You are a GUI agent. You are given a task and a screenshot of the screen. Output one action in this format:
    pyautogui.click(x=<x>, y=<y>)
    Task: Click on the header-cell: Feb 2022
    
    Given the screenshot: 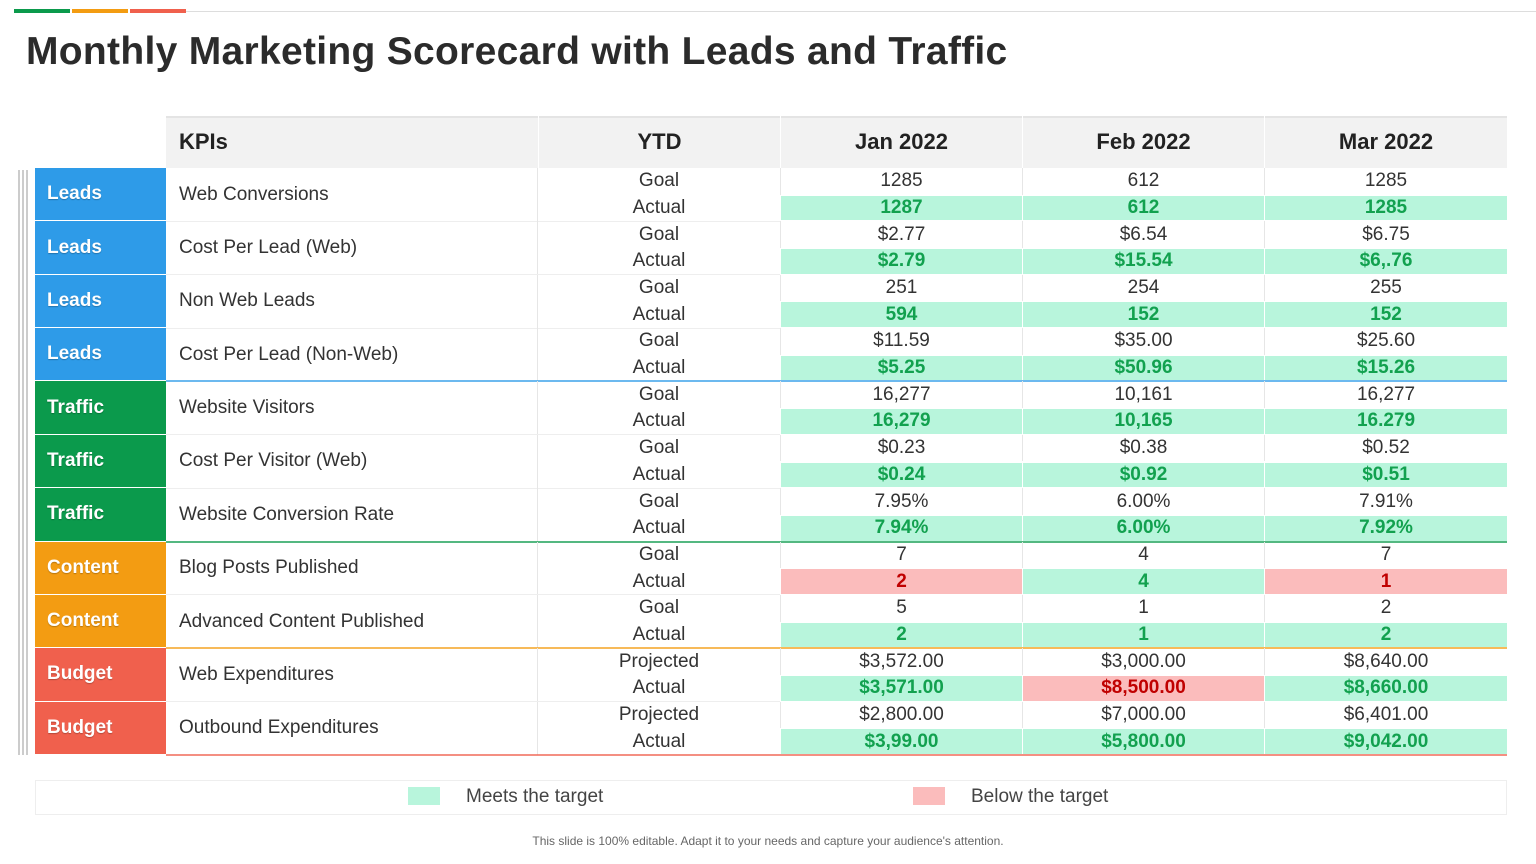 What is the action you would take?
    pyautogui.click(x=1143, y=142)
    